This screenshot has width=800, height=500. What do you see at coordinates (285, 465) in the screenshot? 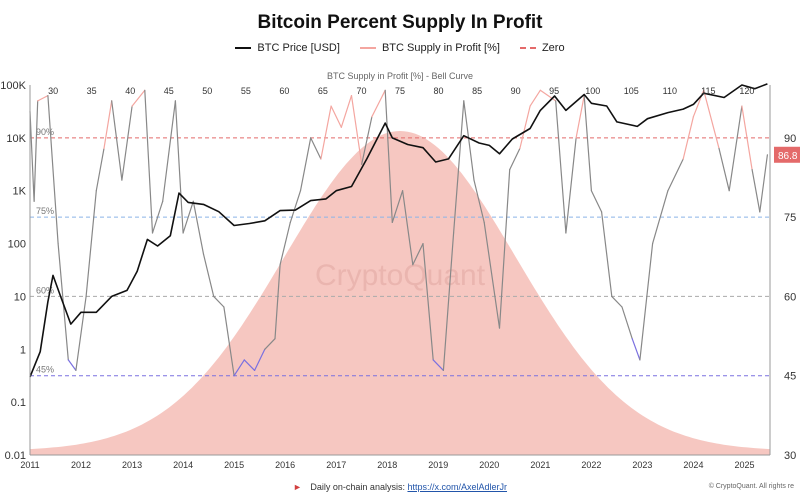
I see `x-tick-2016: 2016` at bounding box center [285, 465].